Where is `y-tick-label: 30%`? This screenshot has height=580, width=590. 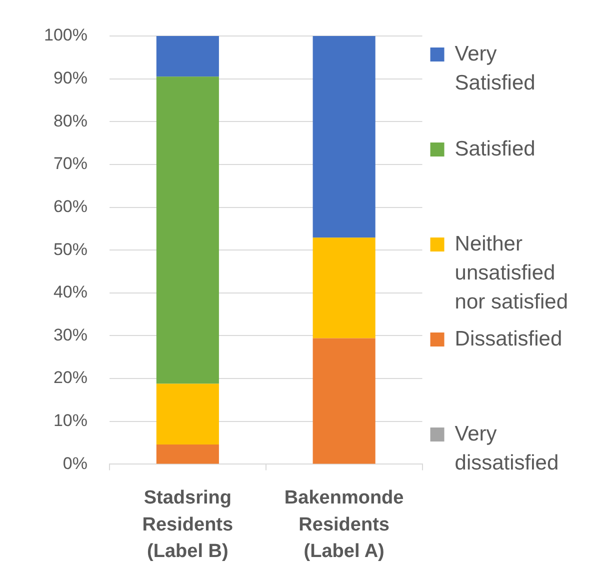
y-tick-label: 30% is located at coordinates (70, 334).